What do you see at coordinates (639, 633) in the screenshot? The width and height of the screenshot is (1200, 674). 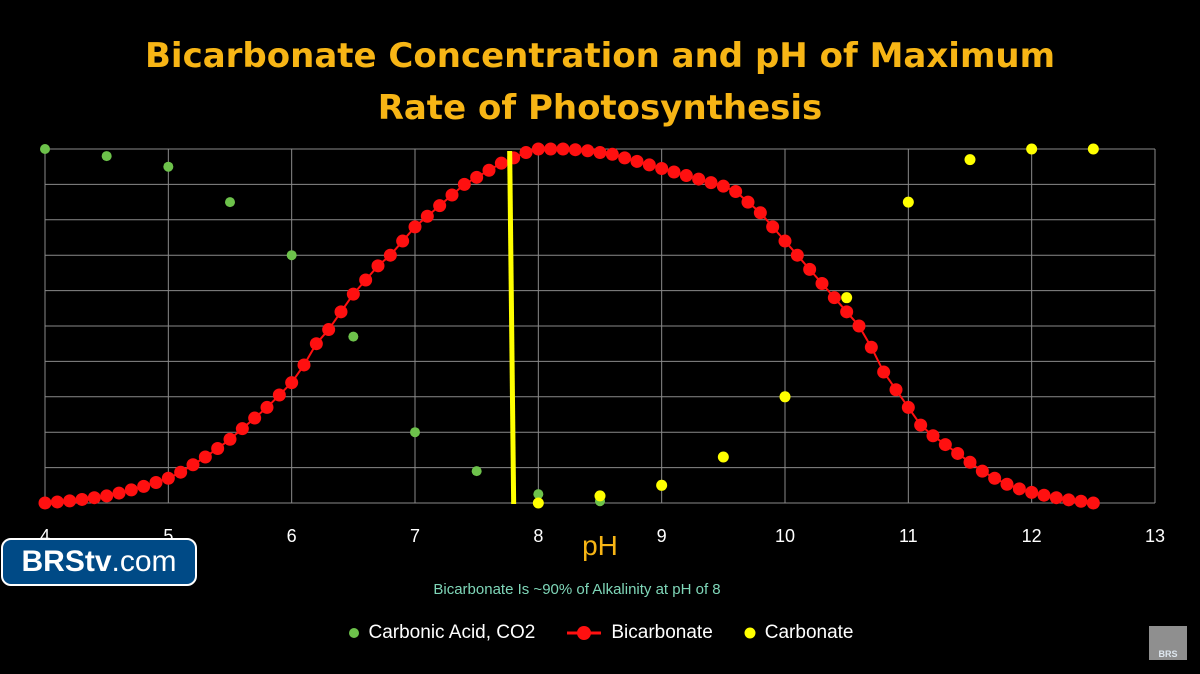 I see `legend-item-bicarbonate: Bicarbonate` at bounding box center [639, 633].